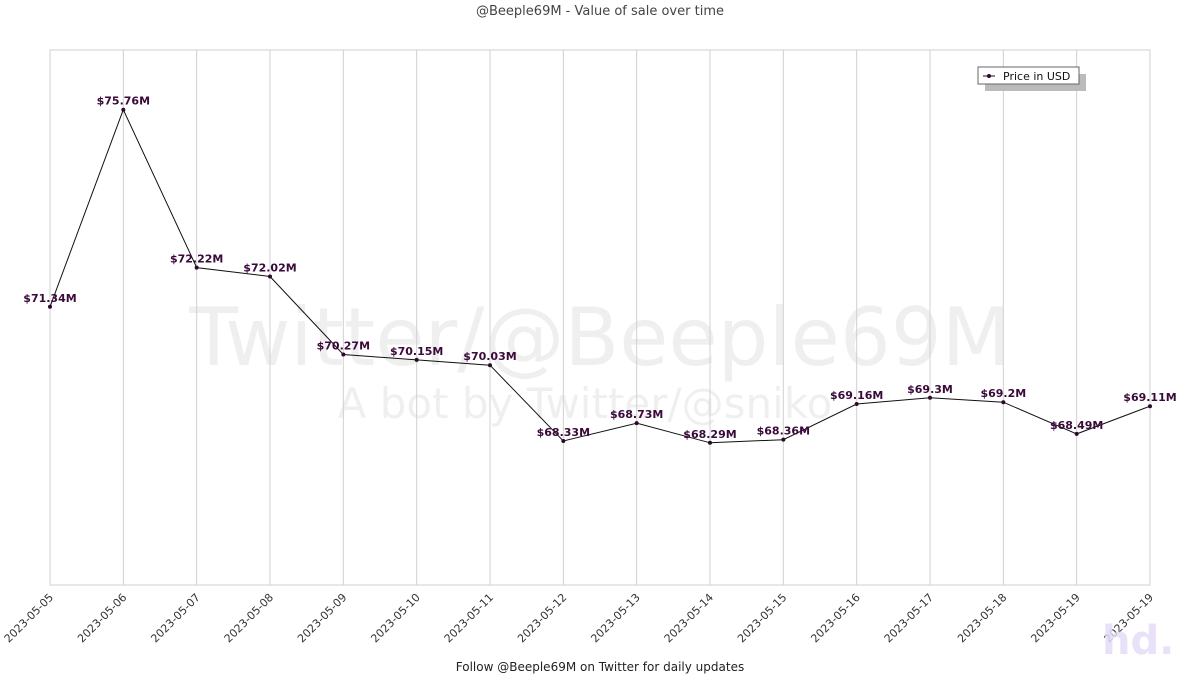 The width and height of the screenshot is (1200, 675). I want to click on data-label: $70.15M, so click(416, 351).